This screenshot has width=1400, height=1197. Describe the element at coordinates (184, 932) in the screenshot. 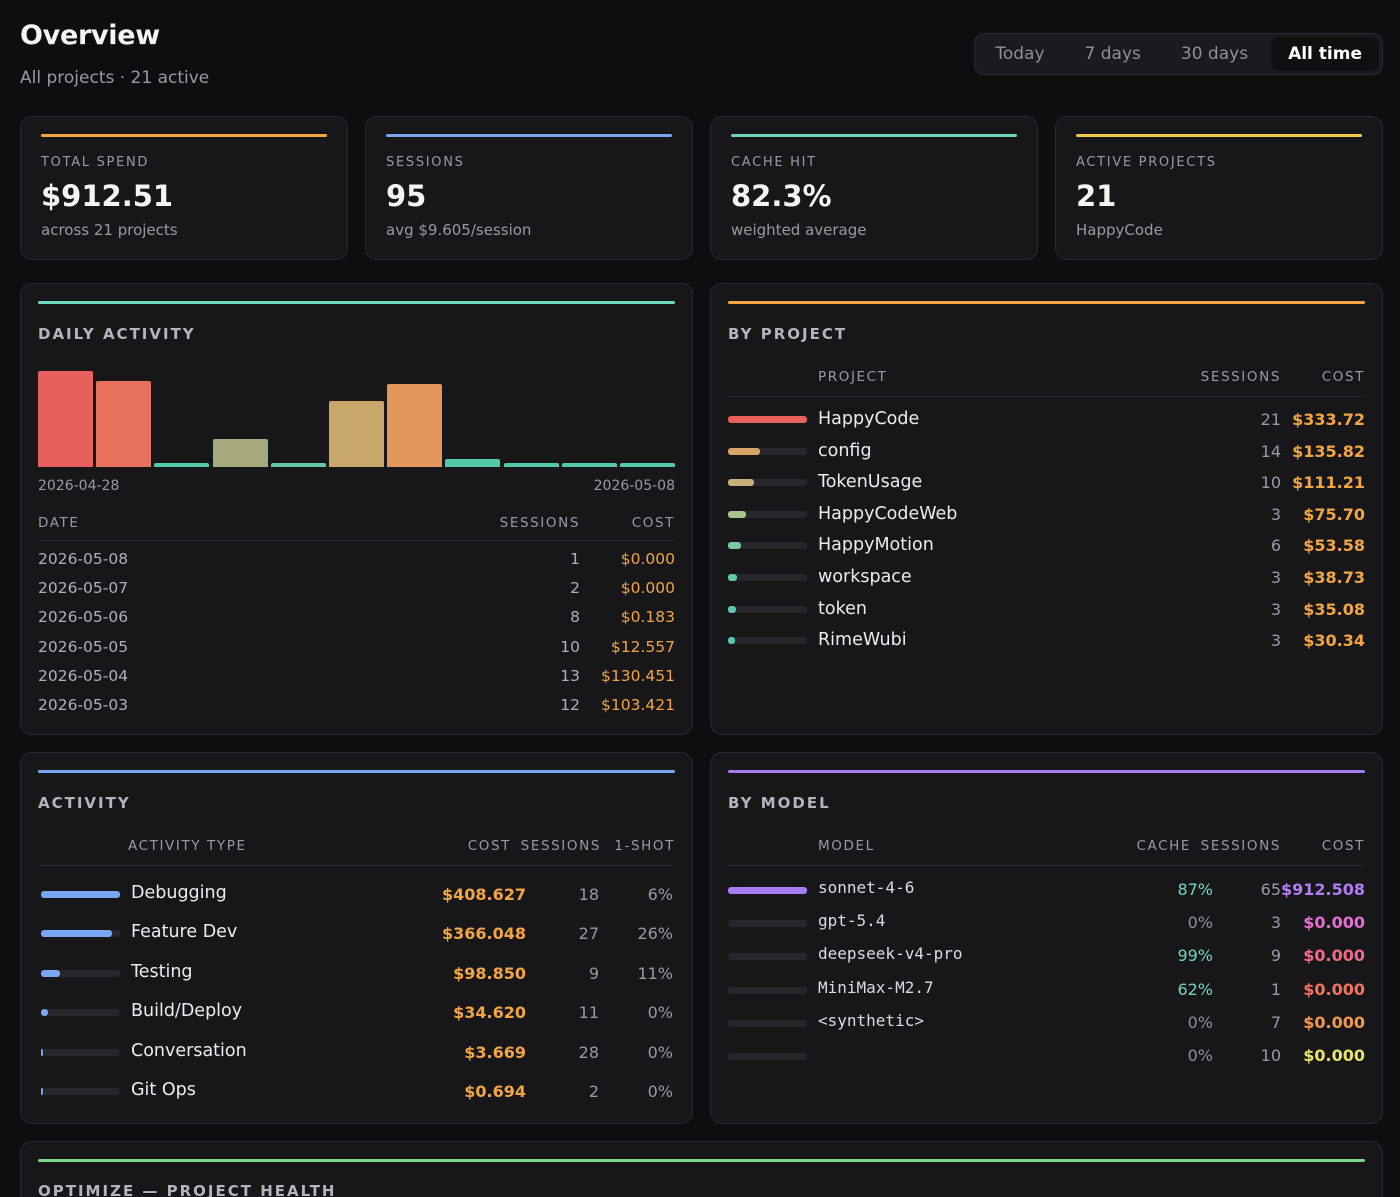

I see `activity-name: Feature Dev` at that location.